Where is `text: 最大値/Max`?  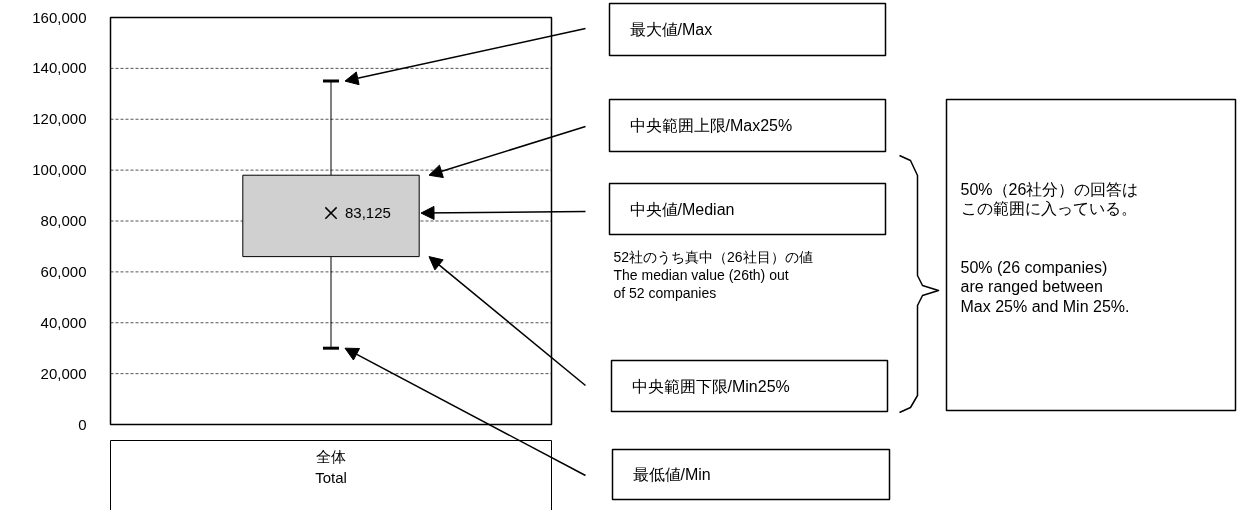 text: 最大値/Max is located at coordinates (671, 29).